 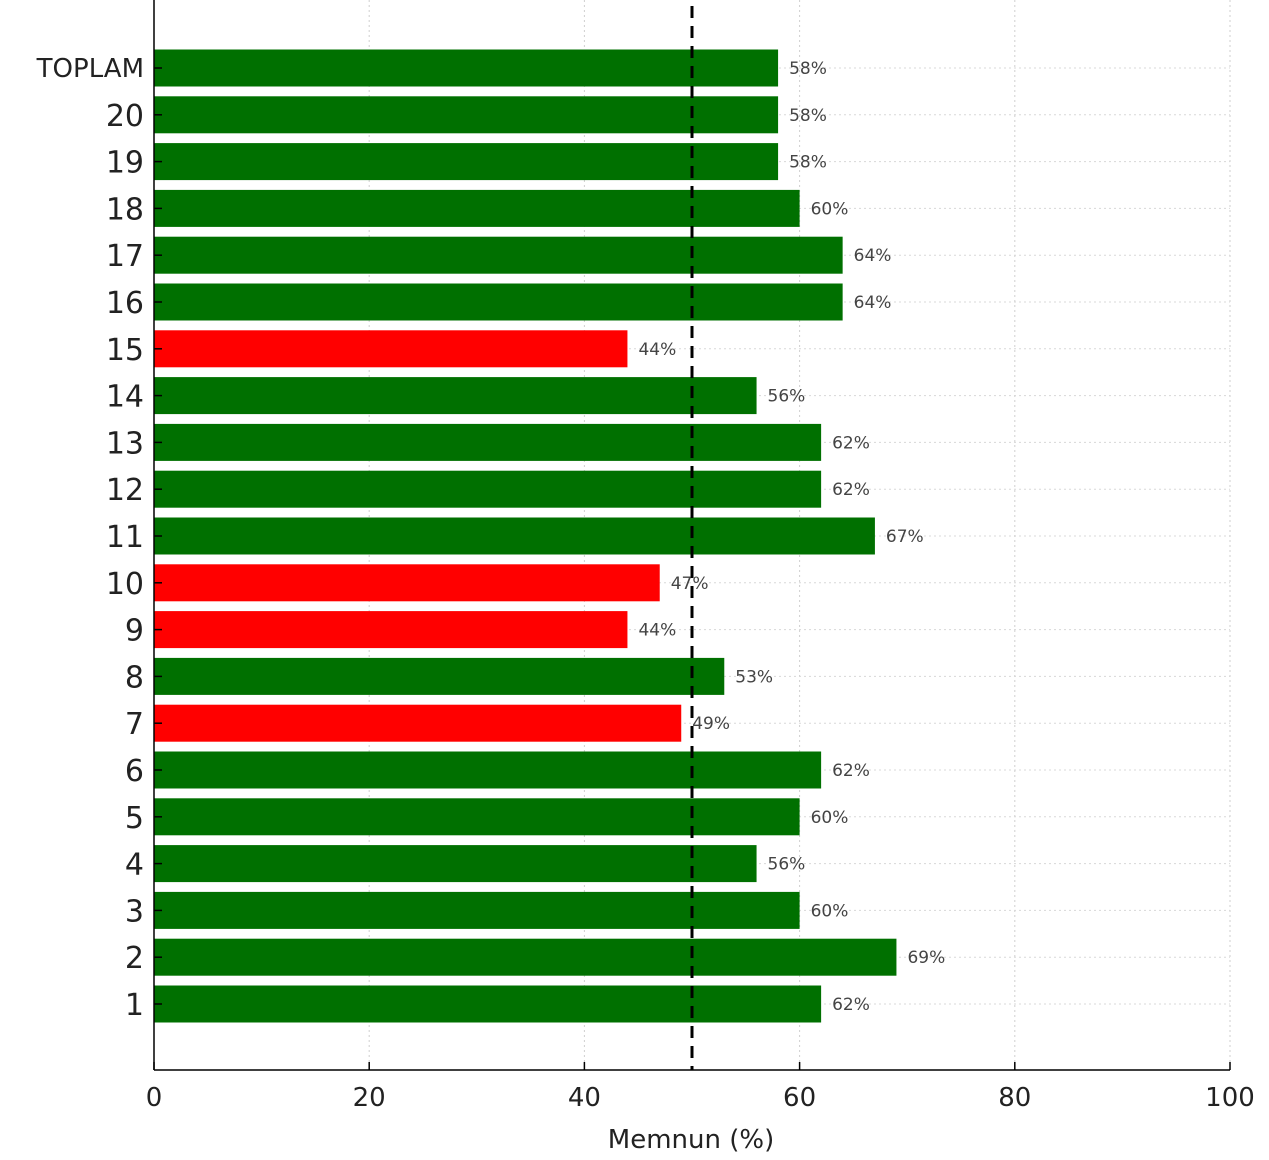 I want to click on x-tick-label: 80, so click(x=1014, y=1098).